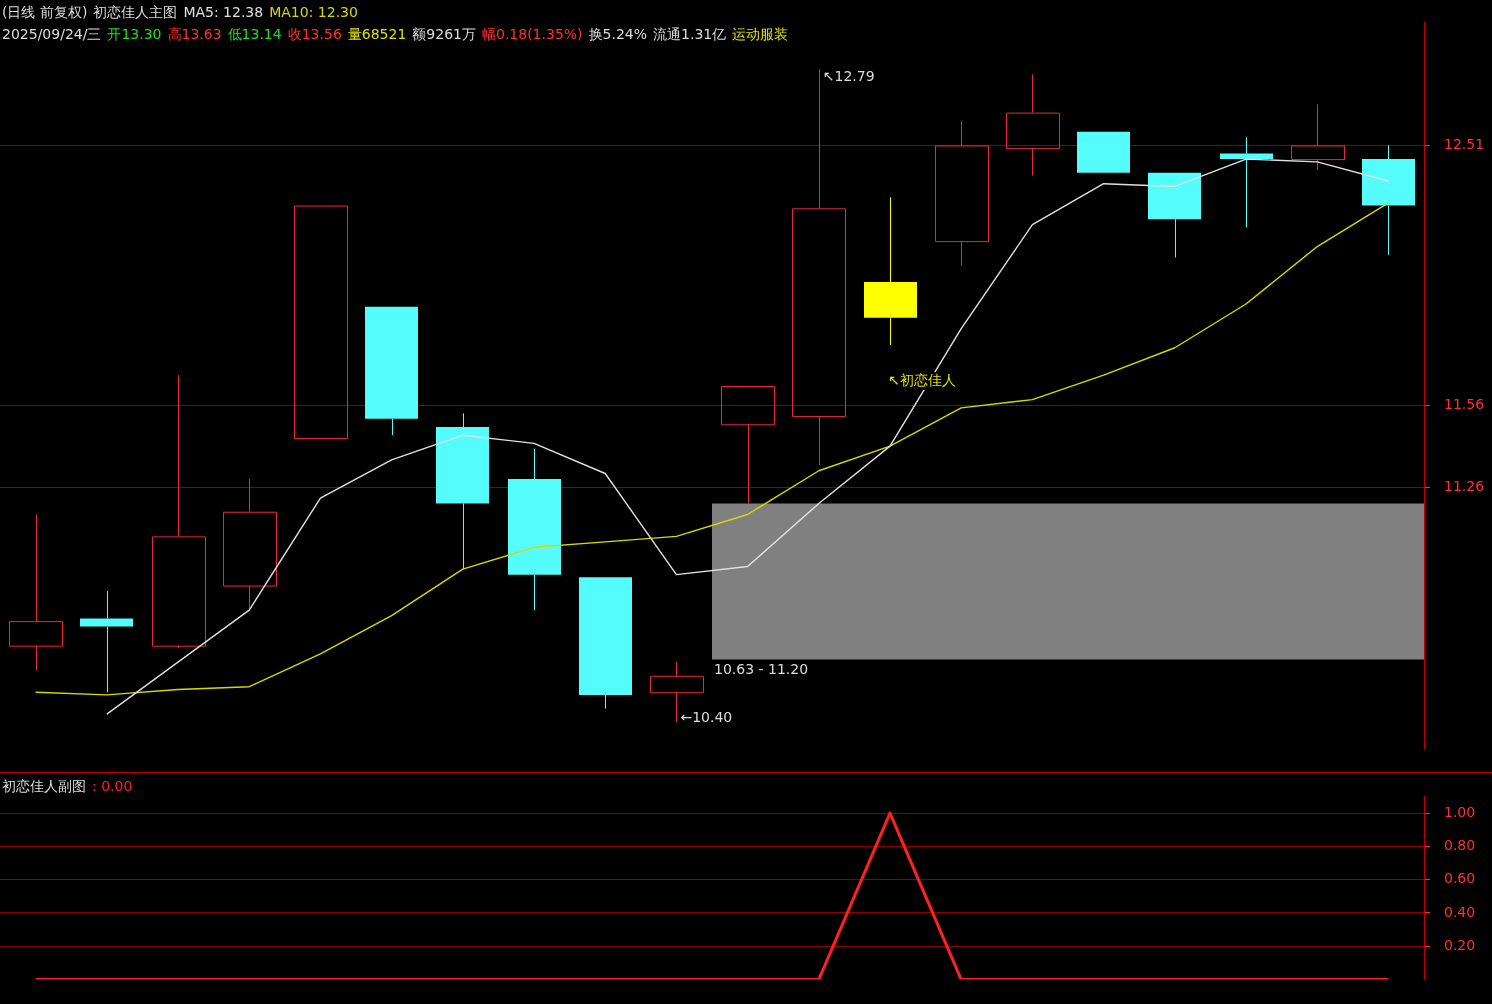 This screenshot has height=1004, width=1492. Describe the element at coordinates (690, 34) in the screenshot. I see `annotation: 流通1.31亿` at that location.